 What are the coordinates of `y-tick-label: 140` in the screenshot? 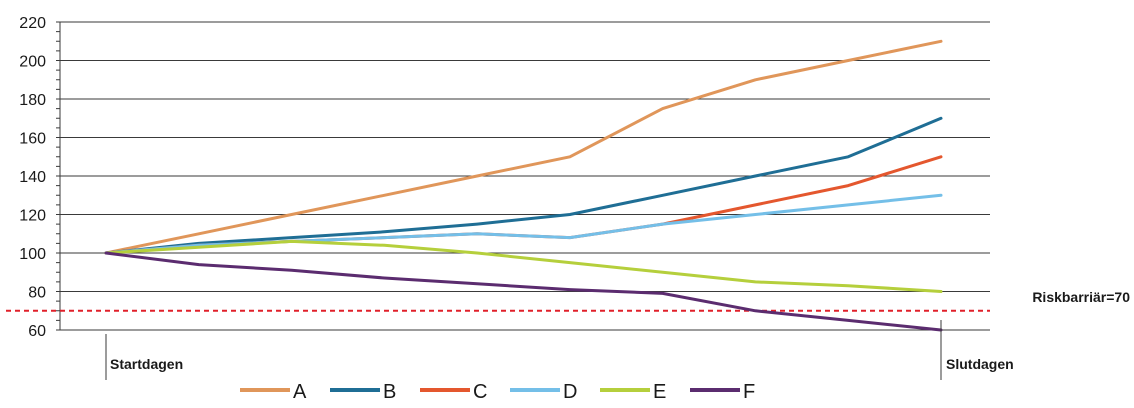 It's located at (32, 177).